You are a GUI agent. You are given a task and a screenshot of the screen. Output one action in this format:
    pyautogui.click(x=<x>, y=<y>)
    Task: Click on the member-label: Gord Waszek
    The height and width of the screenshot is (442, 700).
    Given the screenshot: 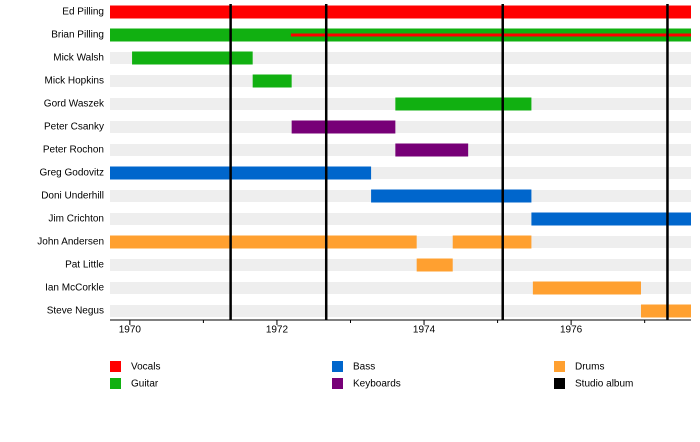 What is the action you would take?
    pyautogui.click(x=74, y=104)
    